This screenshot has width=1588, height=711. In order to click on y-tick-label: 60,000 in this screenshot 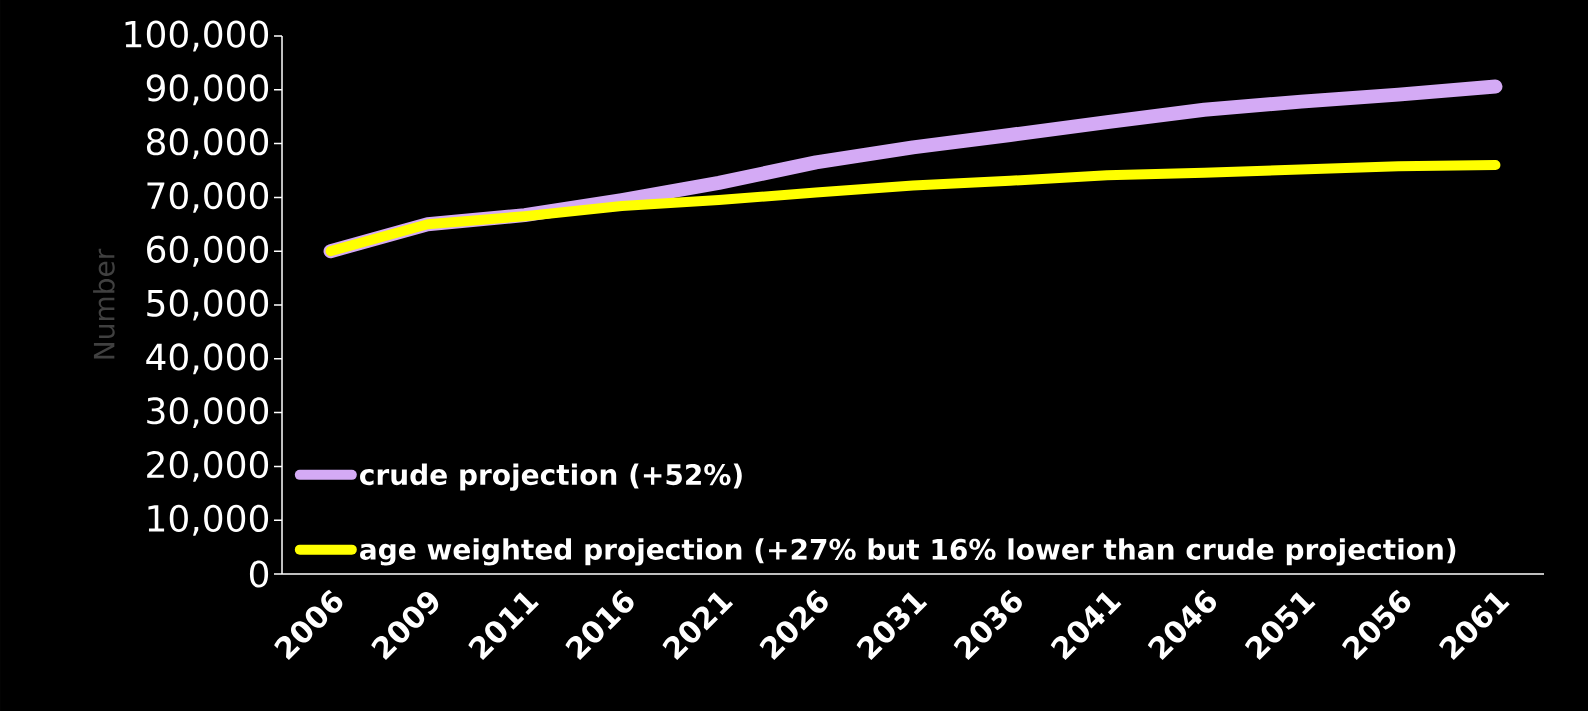, I will do `click(208, 251)`.